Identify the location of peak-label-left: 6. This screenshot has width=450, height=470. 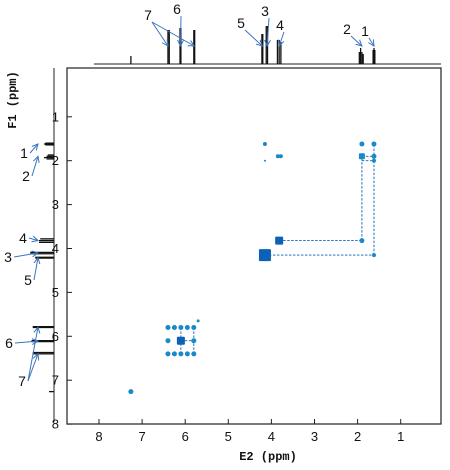
(9, 343).